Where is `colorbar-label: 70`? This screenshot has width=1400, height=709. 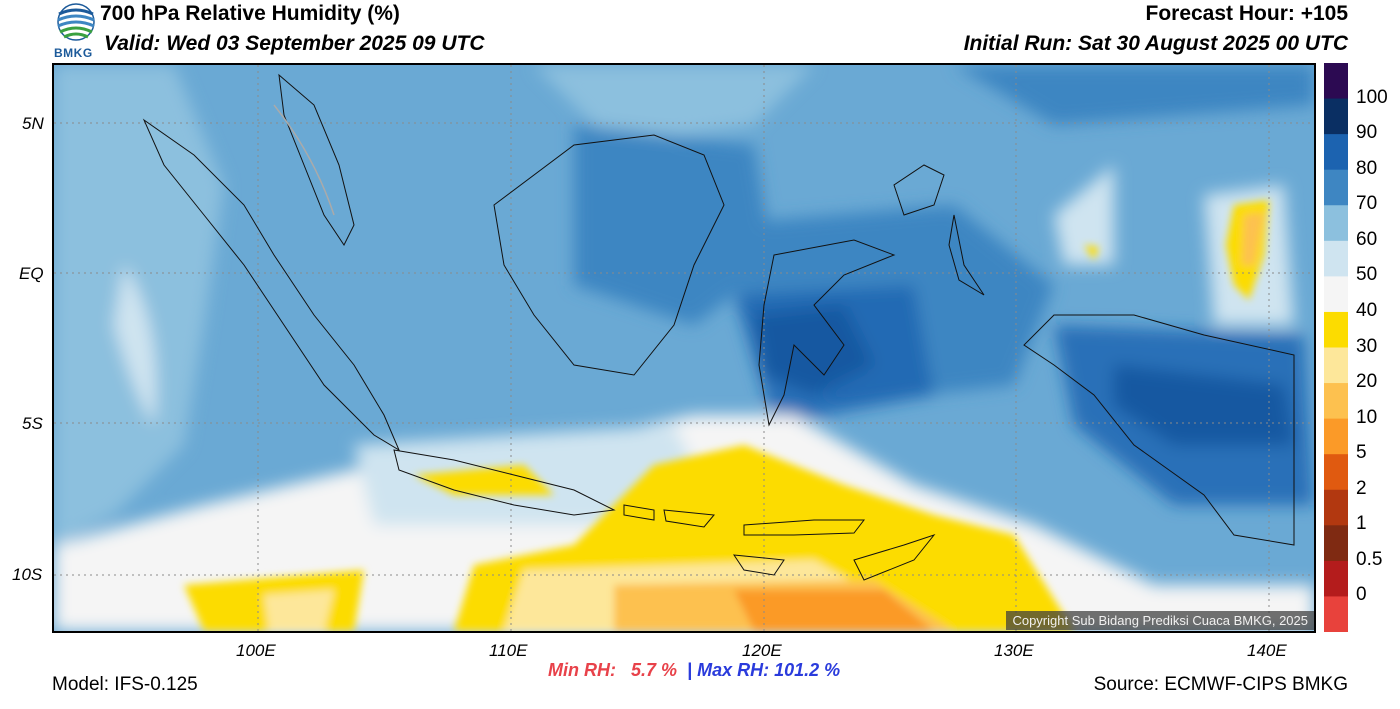 colorbar-label: 70 is located at coordinates (1367, 204).